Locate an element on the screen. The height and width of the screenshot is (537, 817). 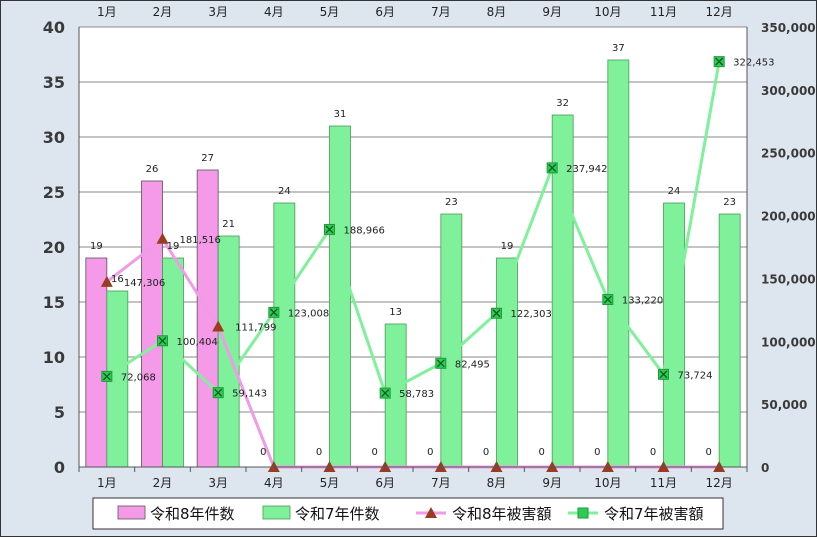
line-r7-value-label: 73,724 is located at coordinates (695, 375).